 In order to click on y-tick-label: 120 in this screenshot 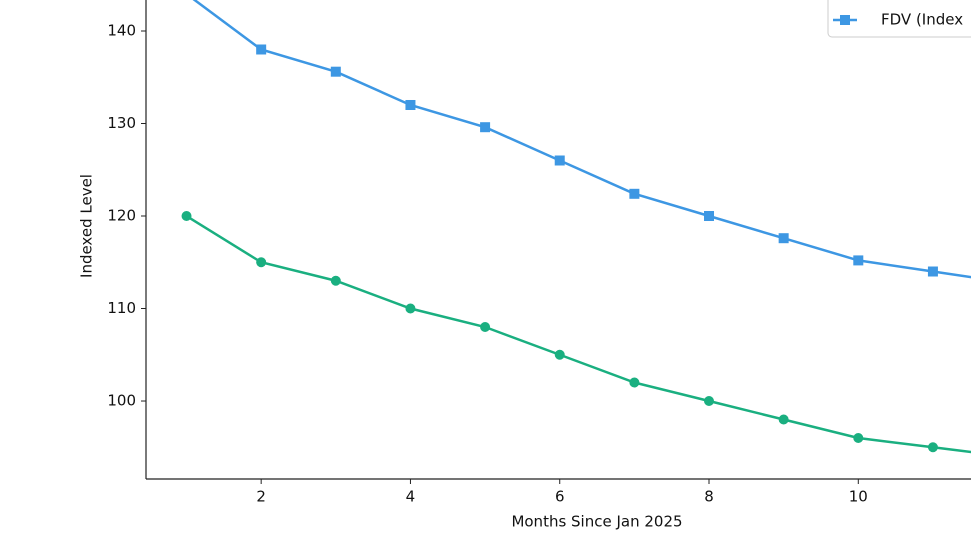, I will do `click(121, 216)`.